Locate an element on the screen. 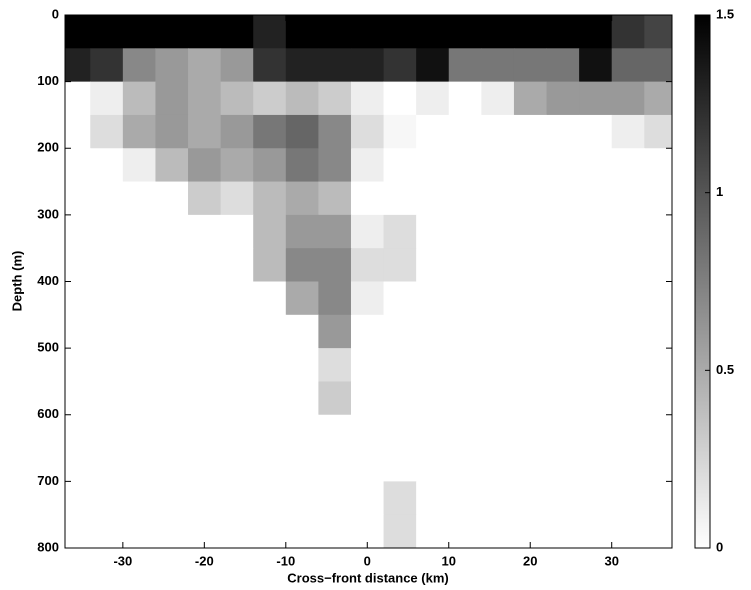 The height and width of the screenshot is (590, 751). x-tick-label: 0 is located at coordinates (367, 560).